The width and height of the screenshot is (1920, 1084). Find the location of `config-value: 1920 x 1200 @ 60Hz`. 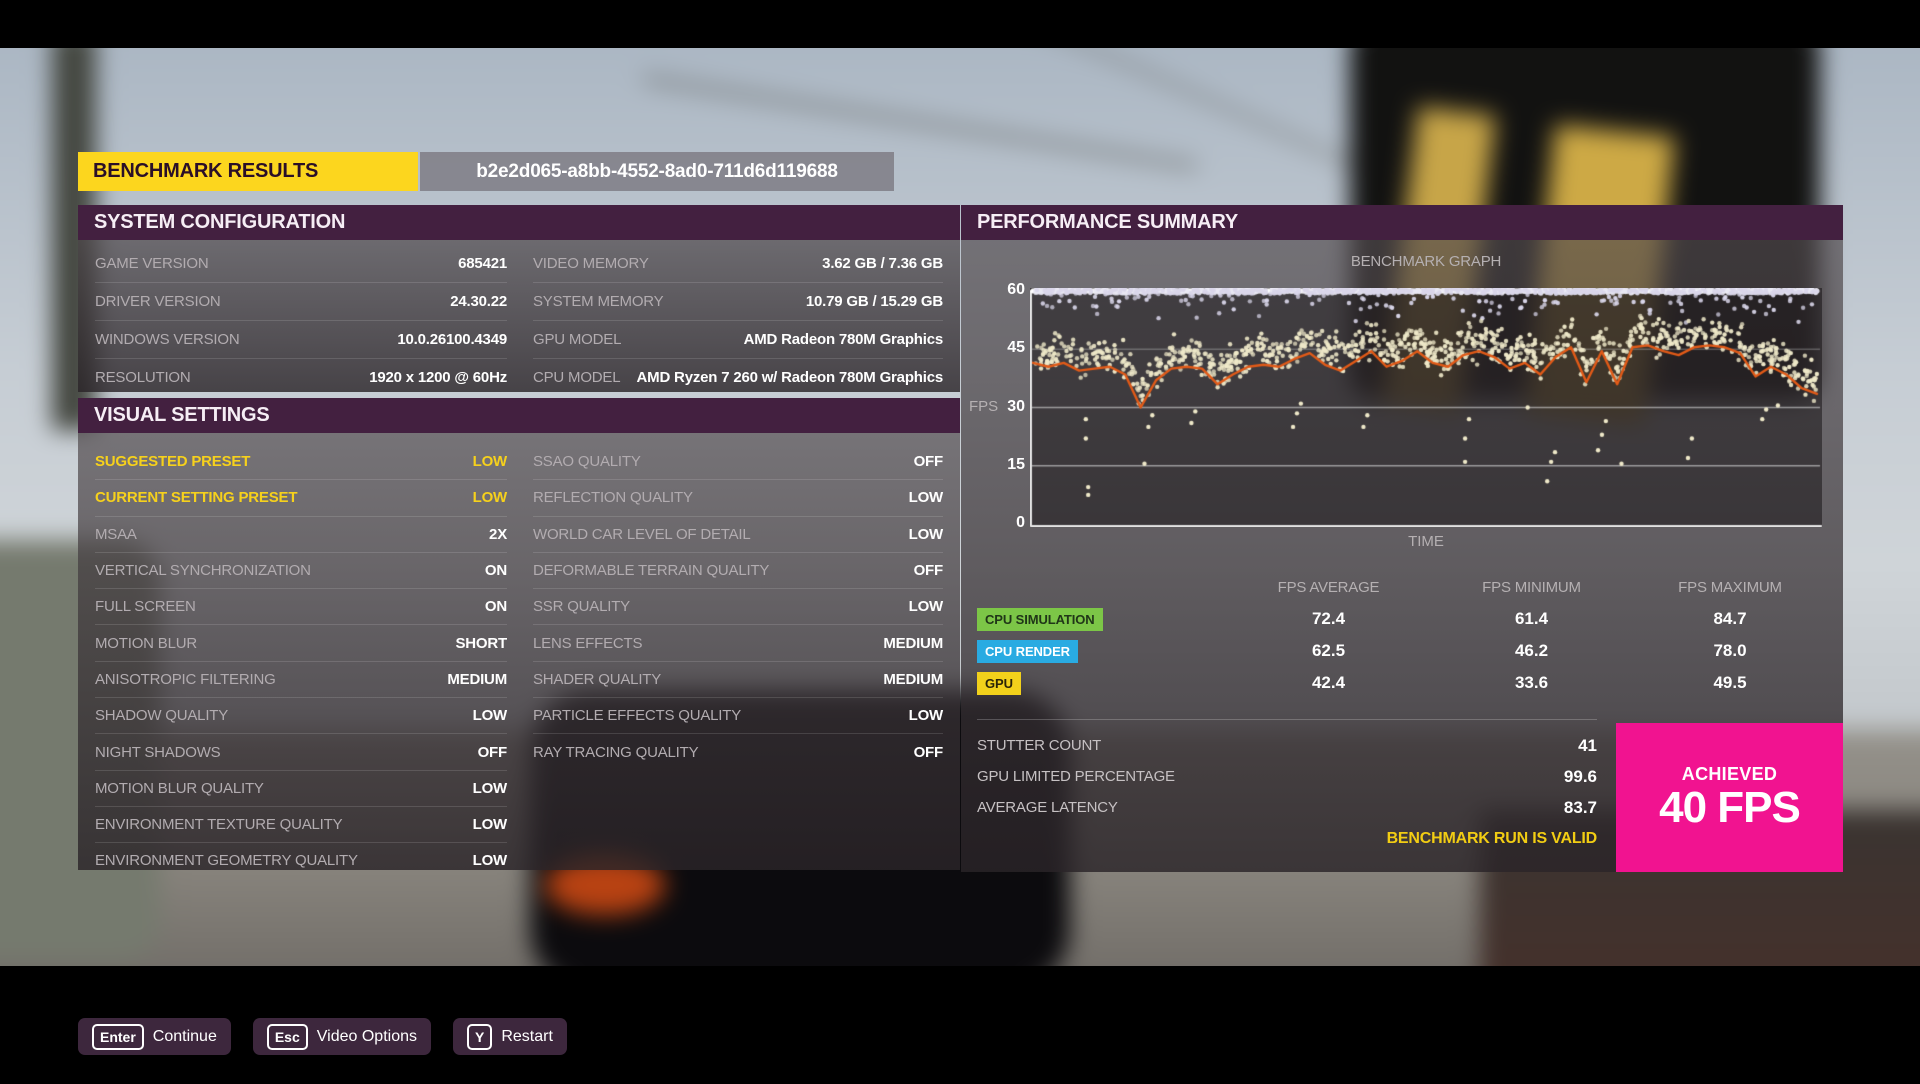

config-value: 1920 x 1200 @ 60Hz is located at coordinates (438, 377).